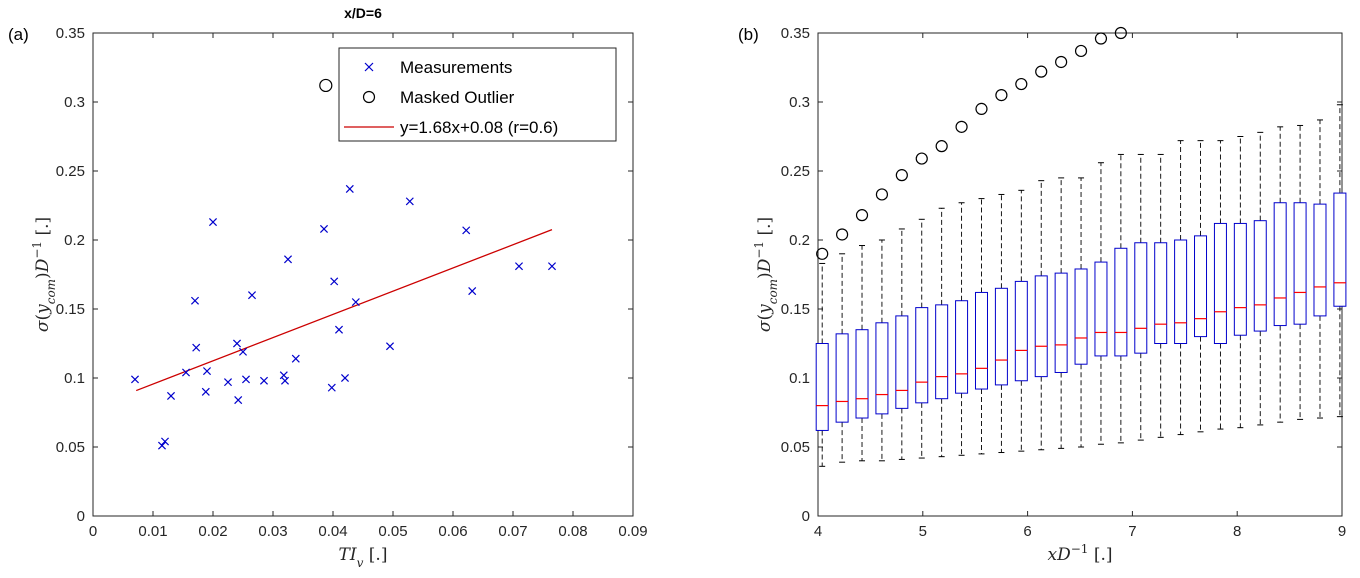  I want to click on b-ytick-label: 0.1, so click(799, 378).